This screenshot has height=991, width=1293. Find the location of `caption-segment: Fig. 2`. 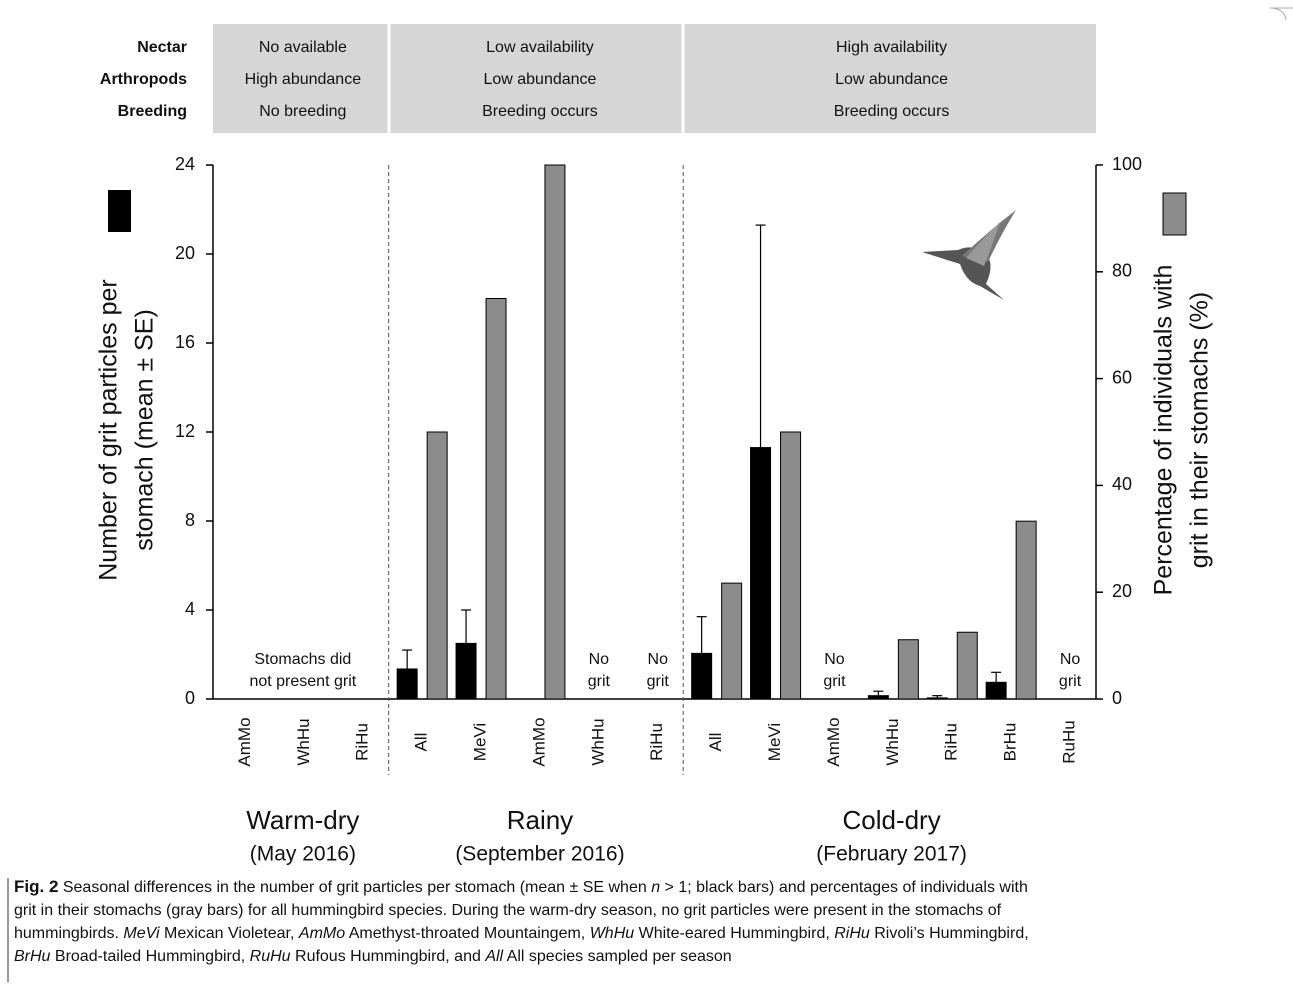

caption-segment: Fig. 2 is located at coordinates (36, 886).